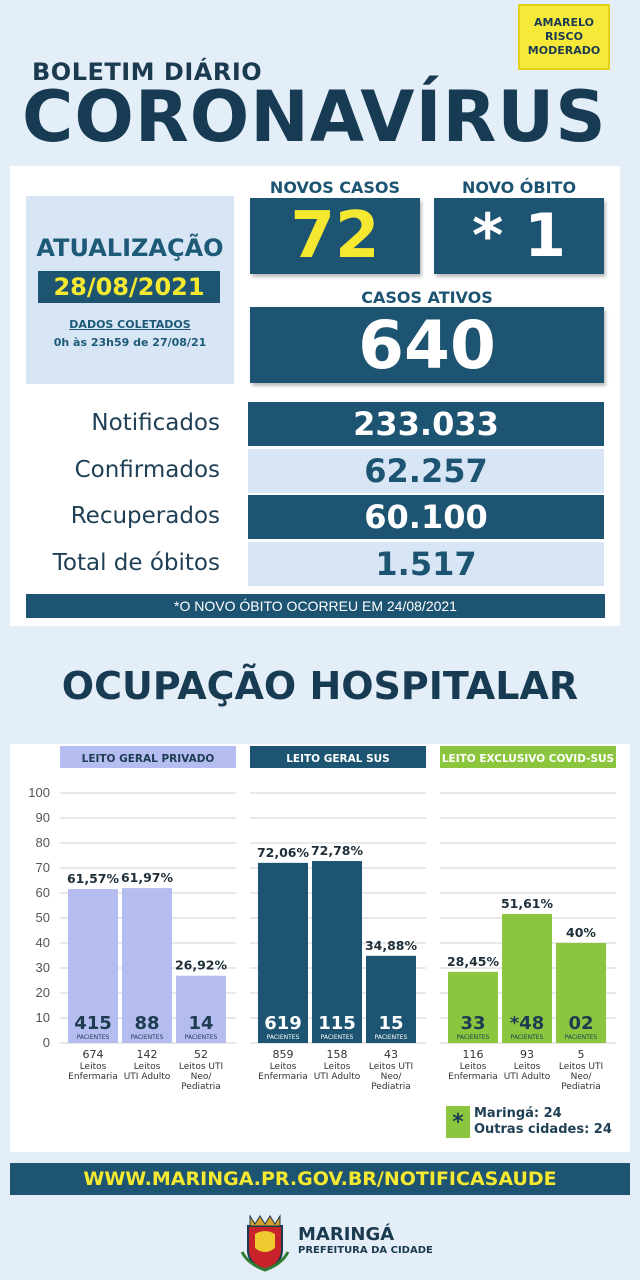  I want to click on new-death-label: NOVO ÓBITO, so click(519, 187).